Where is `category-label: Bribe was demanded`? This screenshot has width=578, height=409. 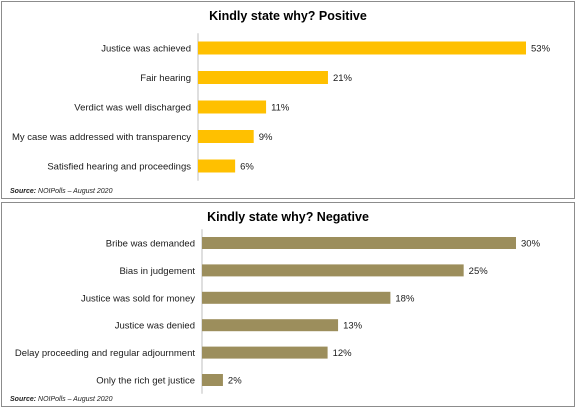
category-label: Bribe was demanded is located at coordinates (150, 244).